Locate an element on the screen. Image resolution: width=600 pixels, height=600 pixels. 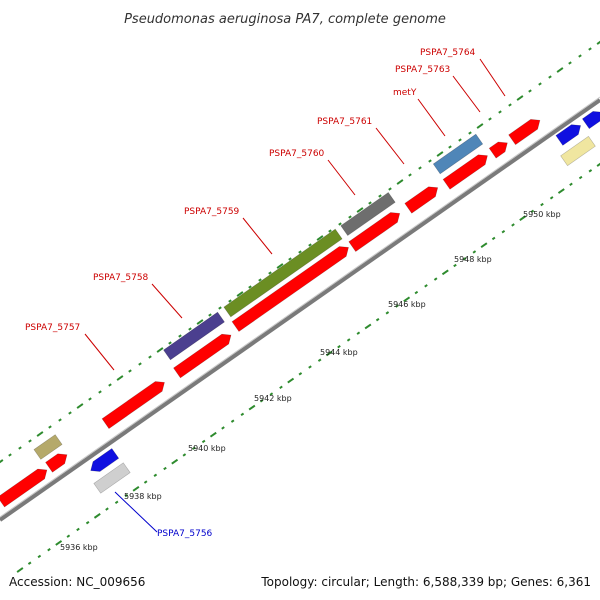
rna-feature-pale-yellow is located at coordinates (578, 151).